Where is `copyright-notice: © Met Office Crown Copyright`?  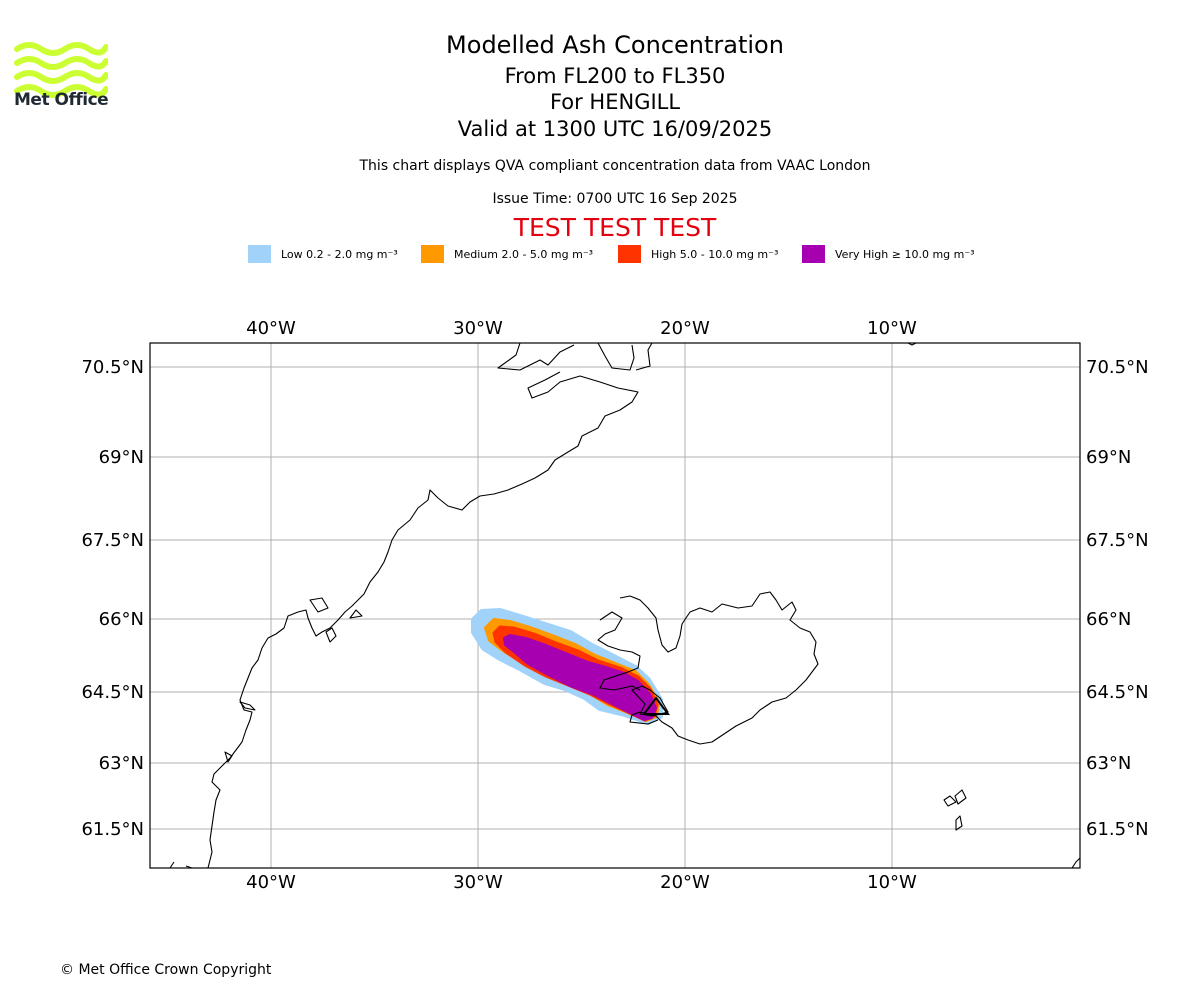 copyright-notice: © Met Office Crown Copyright is located at coordinates (166, 970).